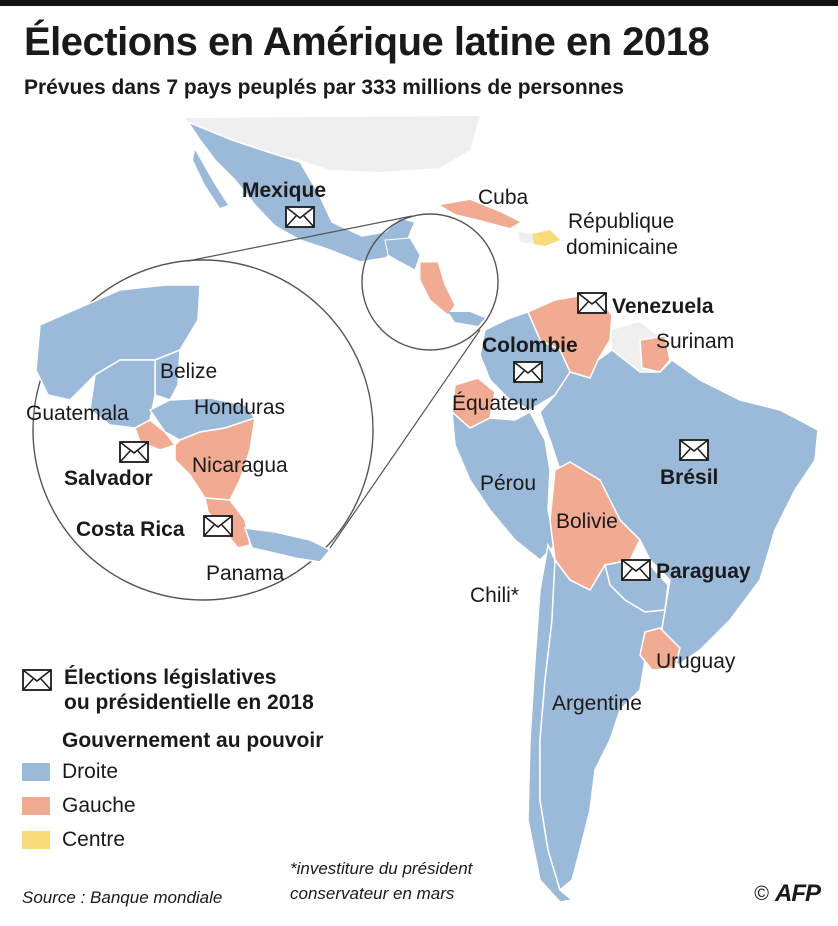  I want to click on top-bar, so click(419, 3).